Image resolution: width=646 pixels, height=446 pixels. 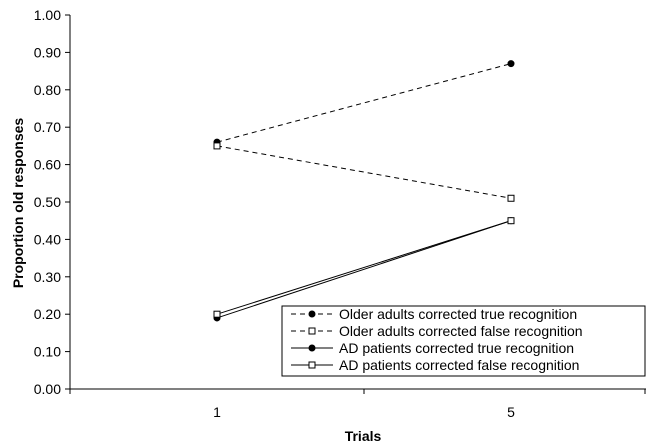 What do you see at coordinates (47, 352) in the screenshot?
I see `y-tick-label: 0.10` at bounding box center [47, 352].